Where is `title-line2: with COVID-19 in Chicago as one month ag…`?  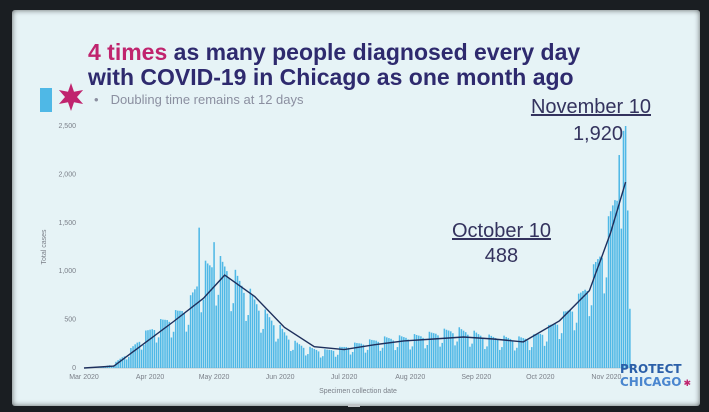 title-line2: with COVID-19 in Chicago as one month ag… is located at coordinates (331, 77).